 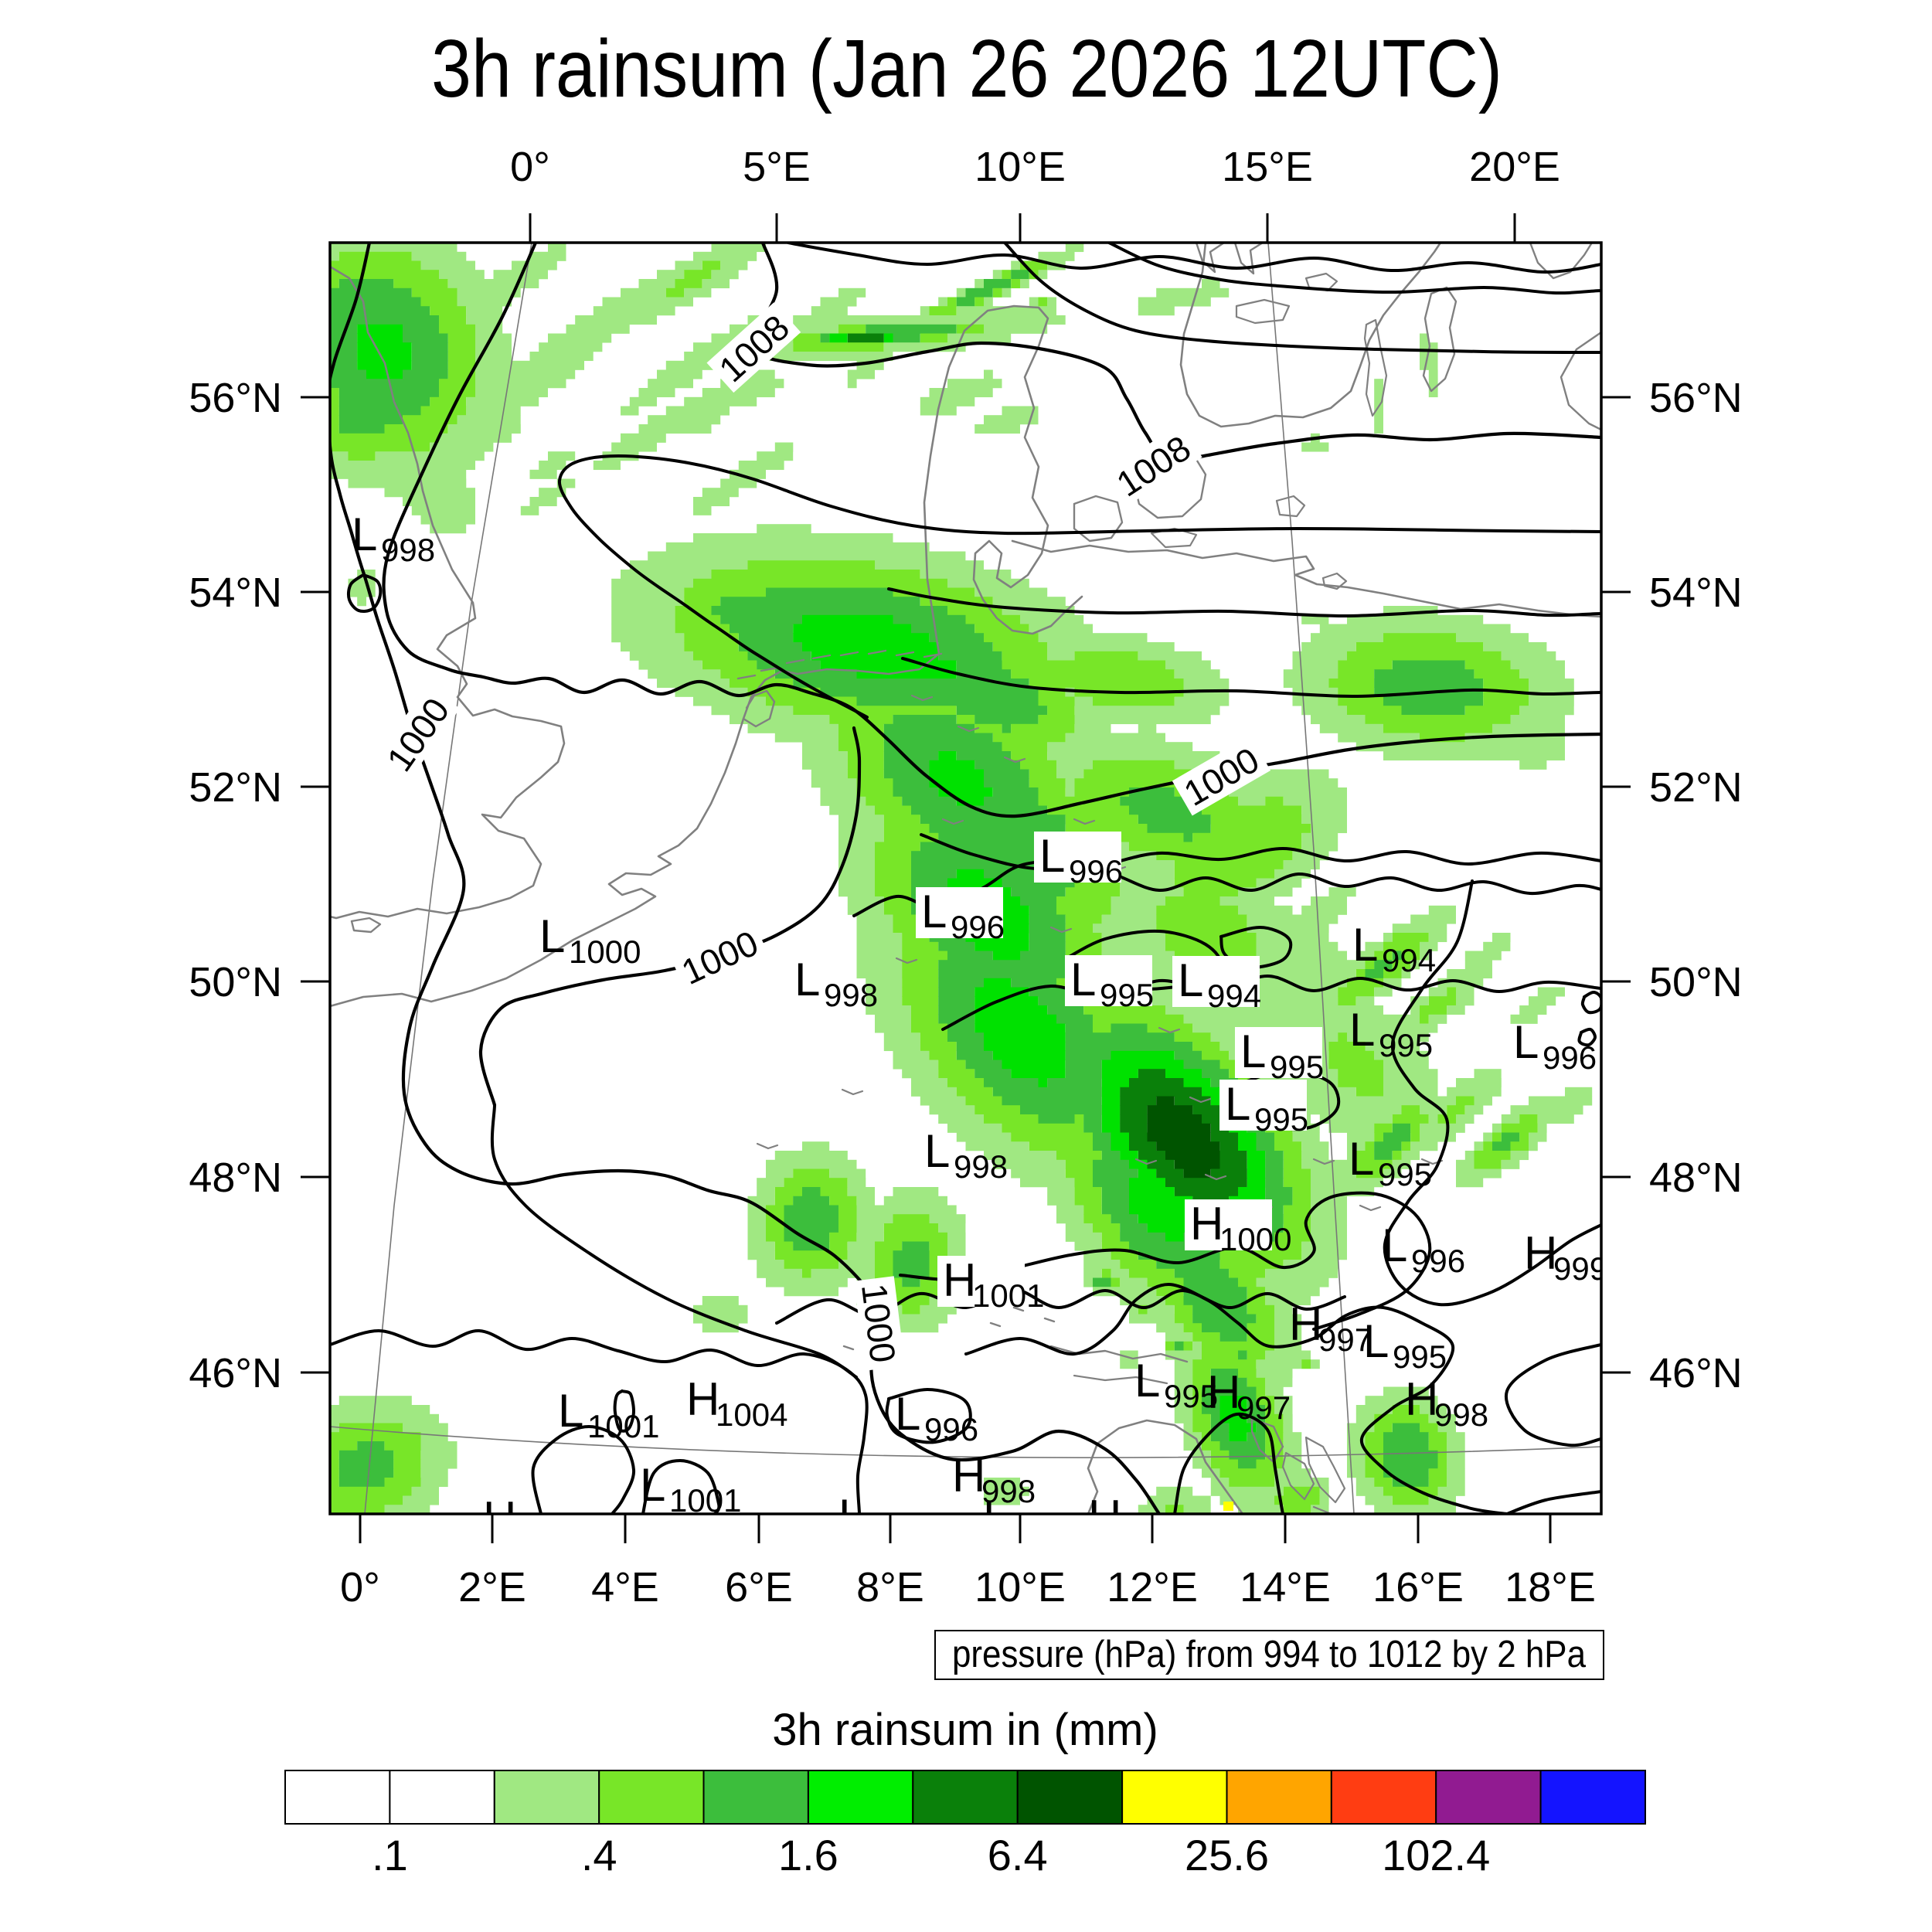 What do you see at coordinates (492, 1587) in the screenshot?
I see `svg-text: 2°E` at bounding box center [492, 1587].